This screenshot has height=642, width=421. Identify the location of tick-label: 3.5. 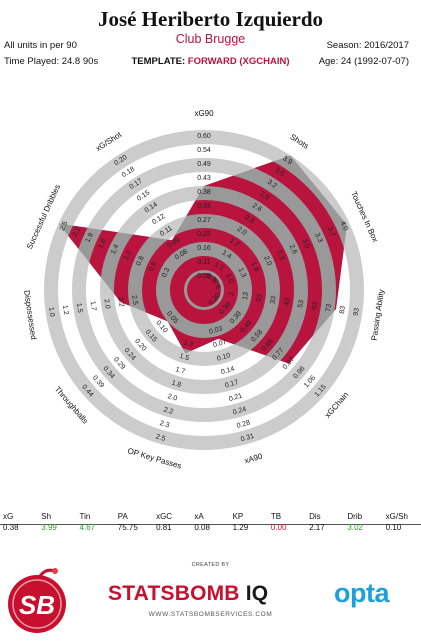
(280, 172).